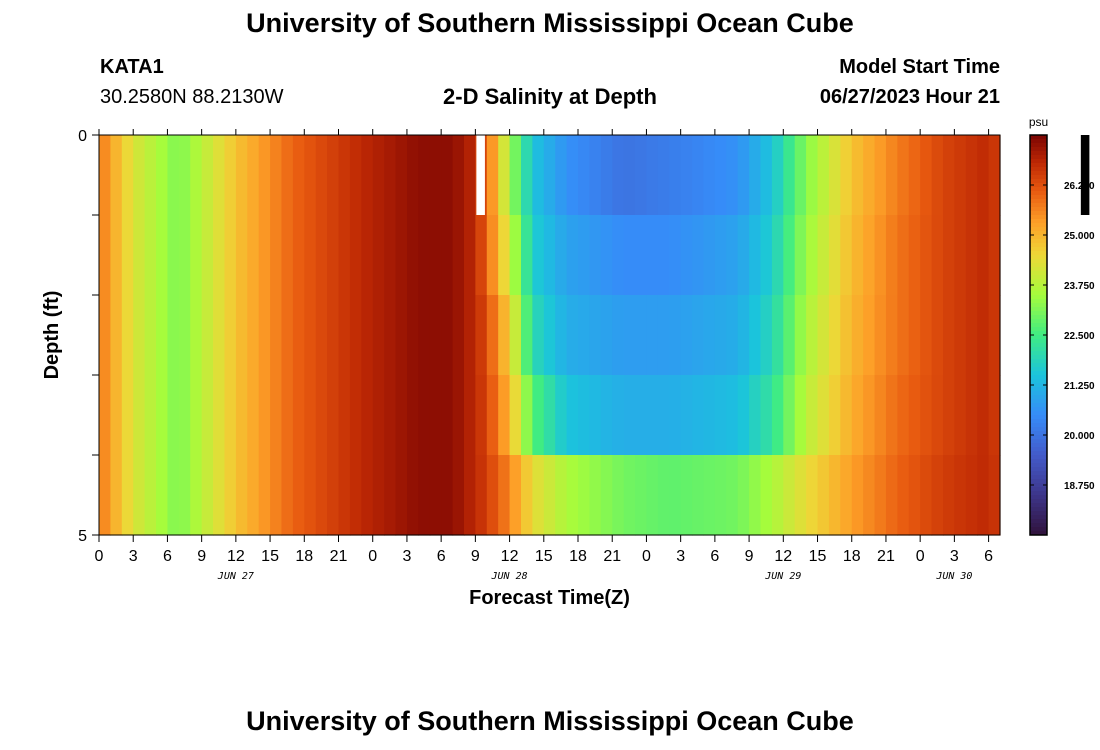  What do you see at coordinates (953, 576) in the screenshot?
I see `date-label: JUN 30` at bounding box center [953, 576].